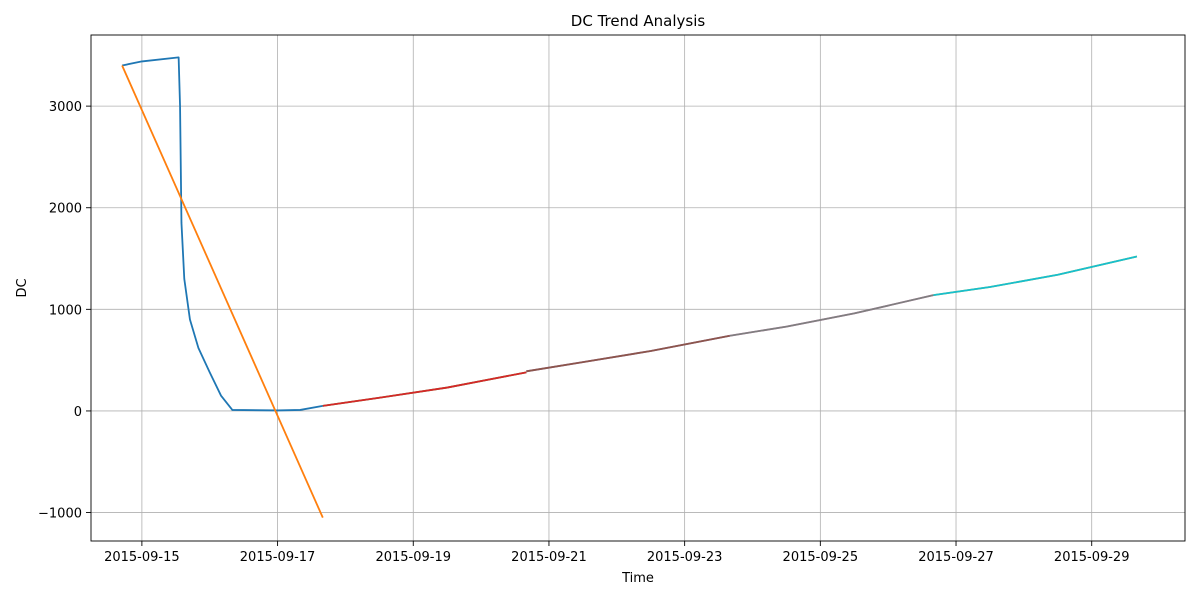  Describe the element at coordinates (78, 412) in the screenshot. I see `y-tick-label: 0` at that location.